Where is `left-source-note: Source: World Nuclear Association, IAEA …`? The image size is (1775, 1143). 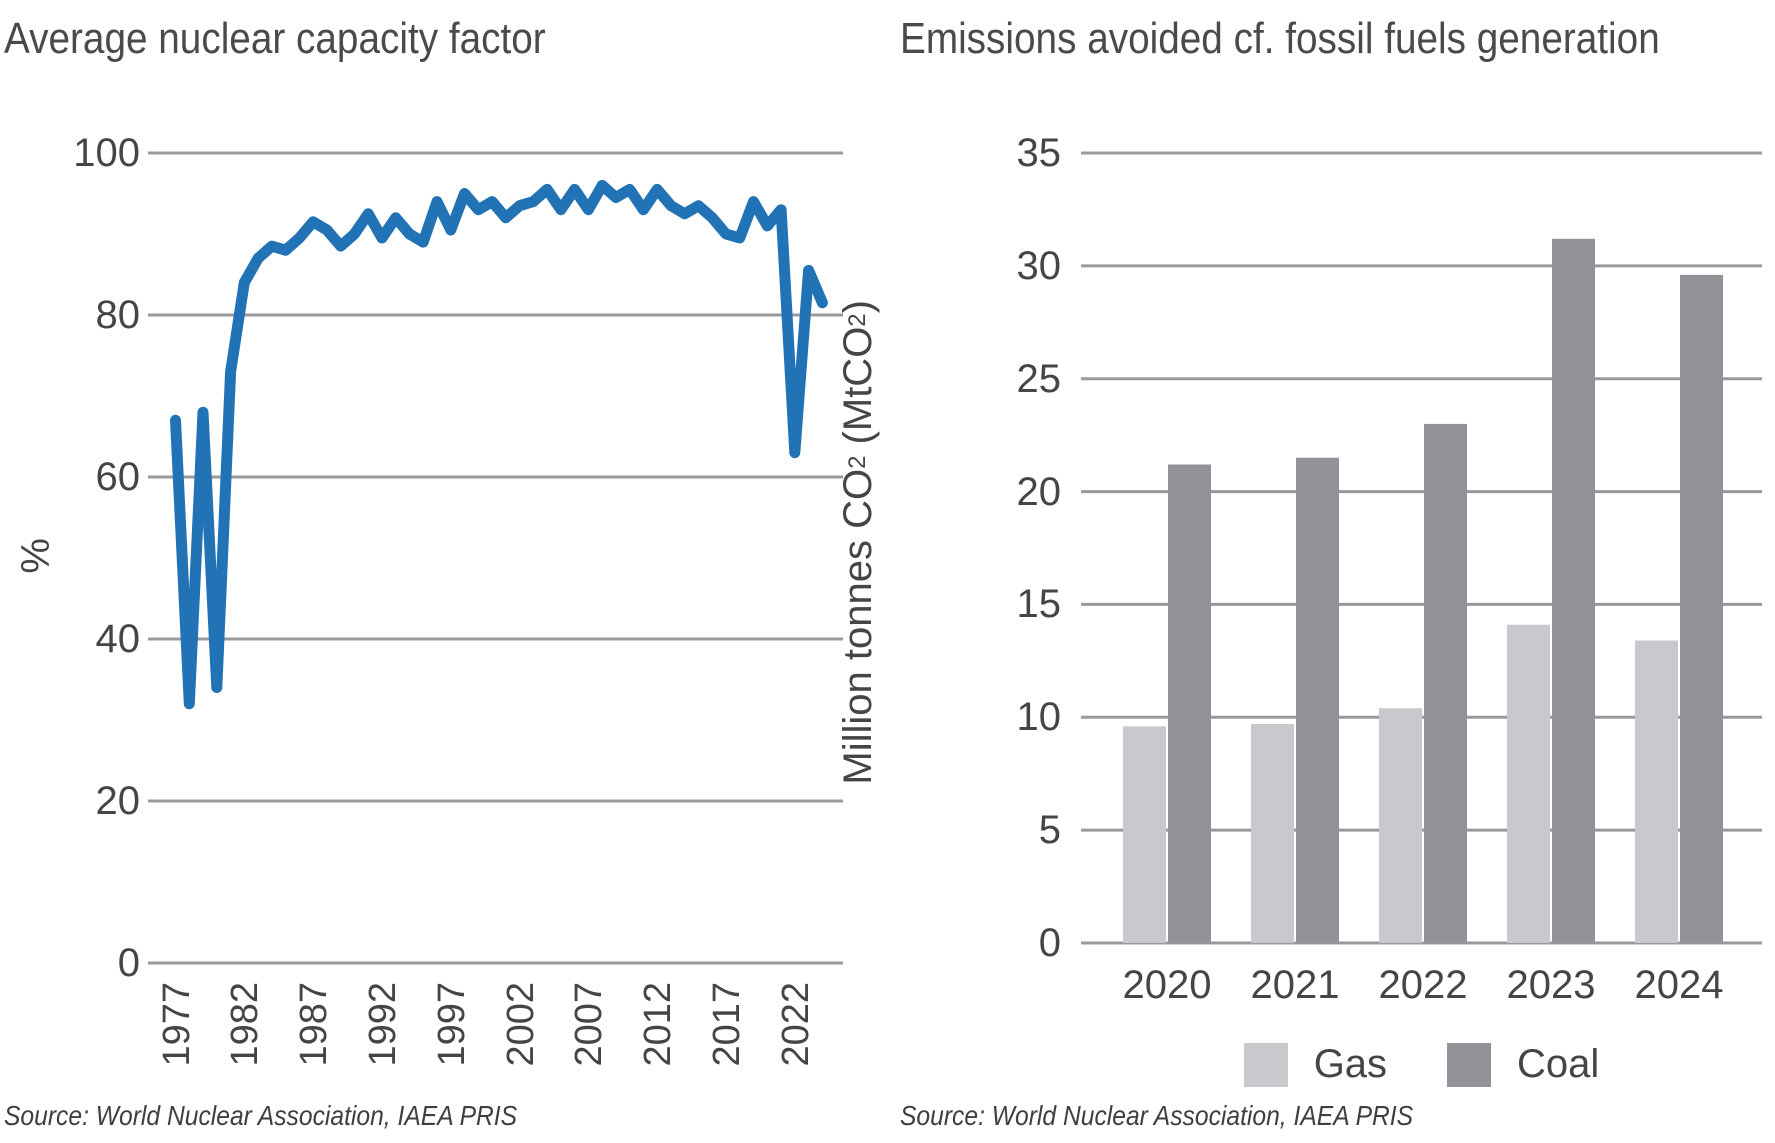
left-source-note: Source: World Nuclear Association, IAEA … is located at coordinates (261, 1115).